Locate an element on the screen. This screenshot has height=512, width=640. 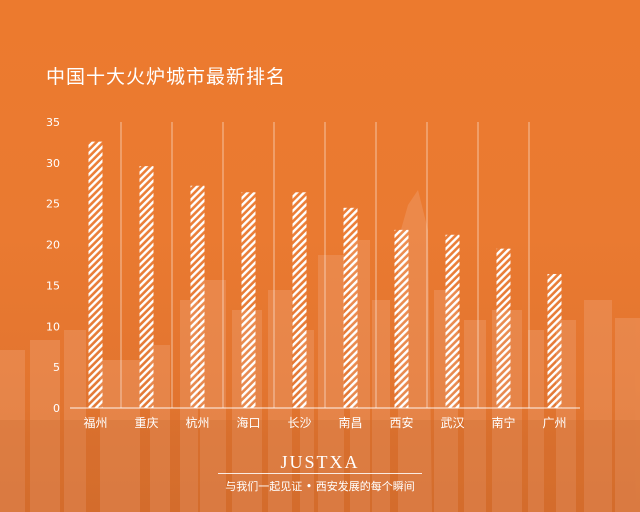
y-tick-label: 5 is located at coordinates (56, 367).